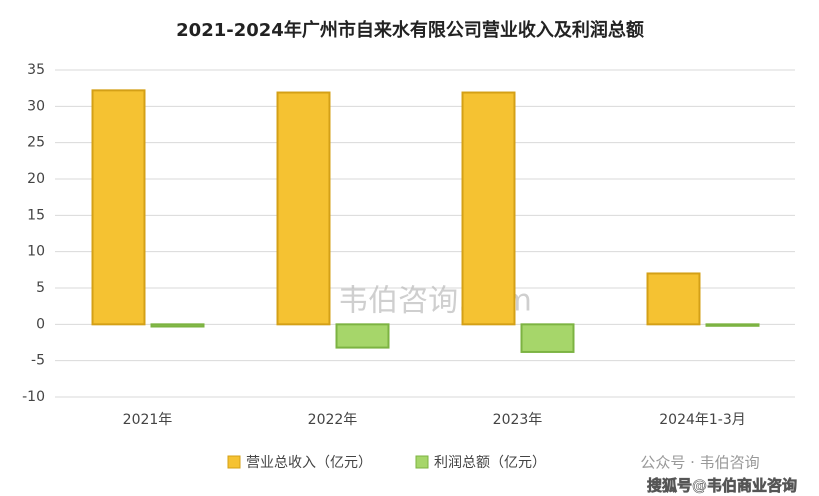 This screenshot has width=819, height=496. I want to click on y-tick-label: 30, so click(36, 106).